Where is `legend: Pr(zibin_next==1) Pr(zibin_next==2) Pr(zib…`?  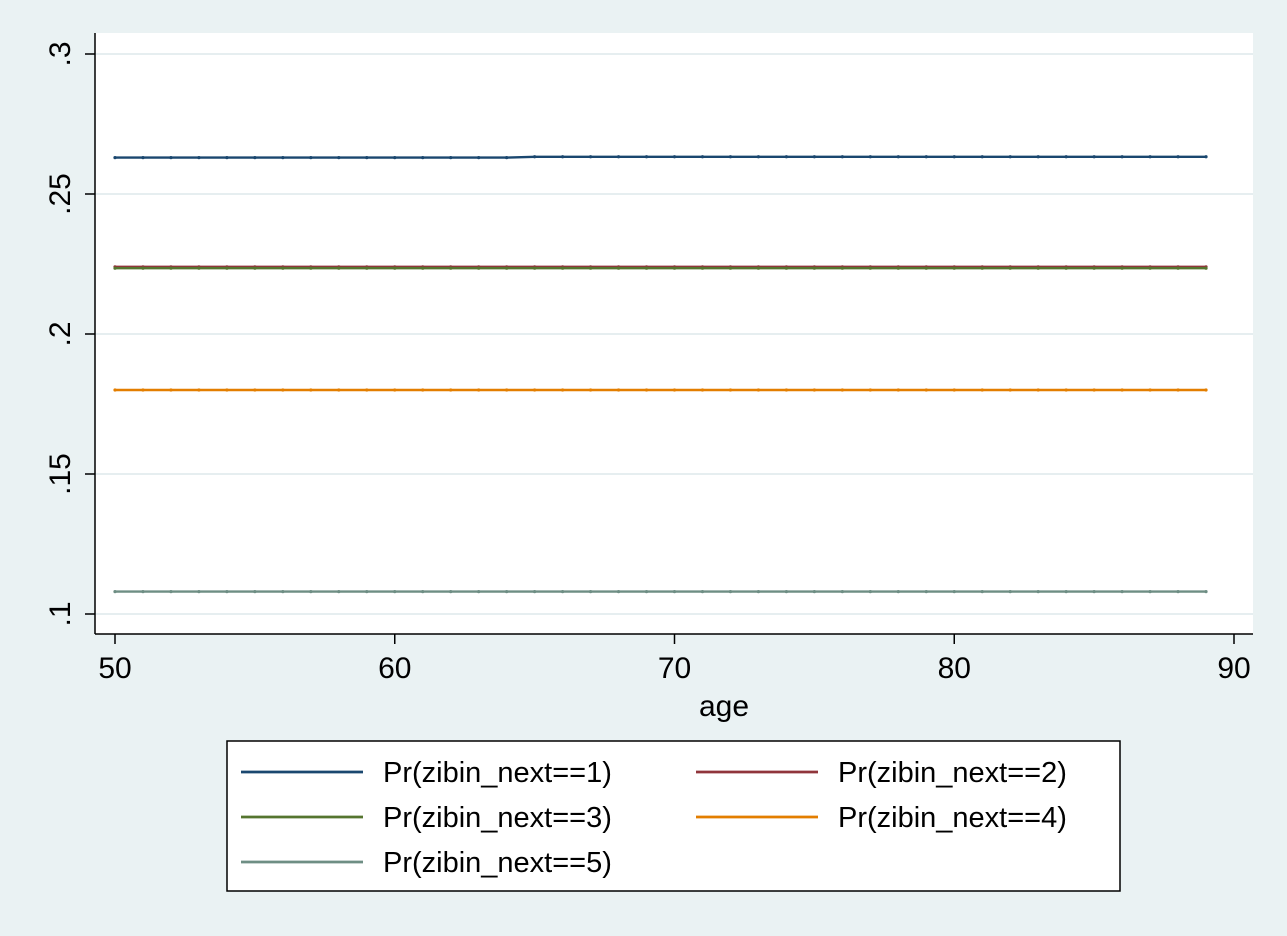
legend: Pr(zibin_next==1) Pr(zibin_next==2) Pr(zib… is located at coordinates (673, 816).